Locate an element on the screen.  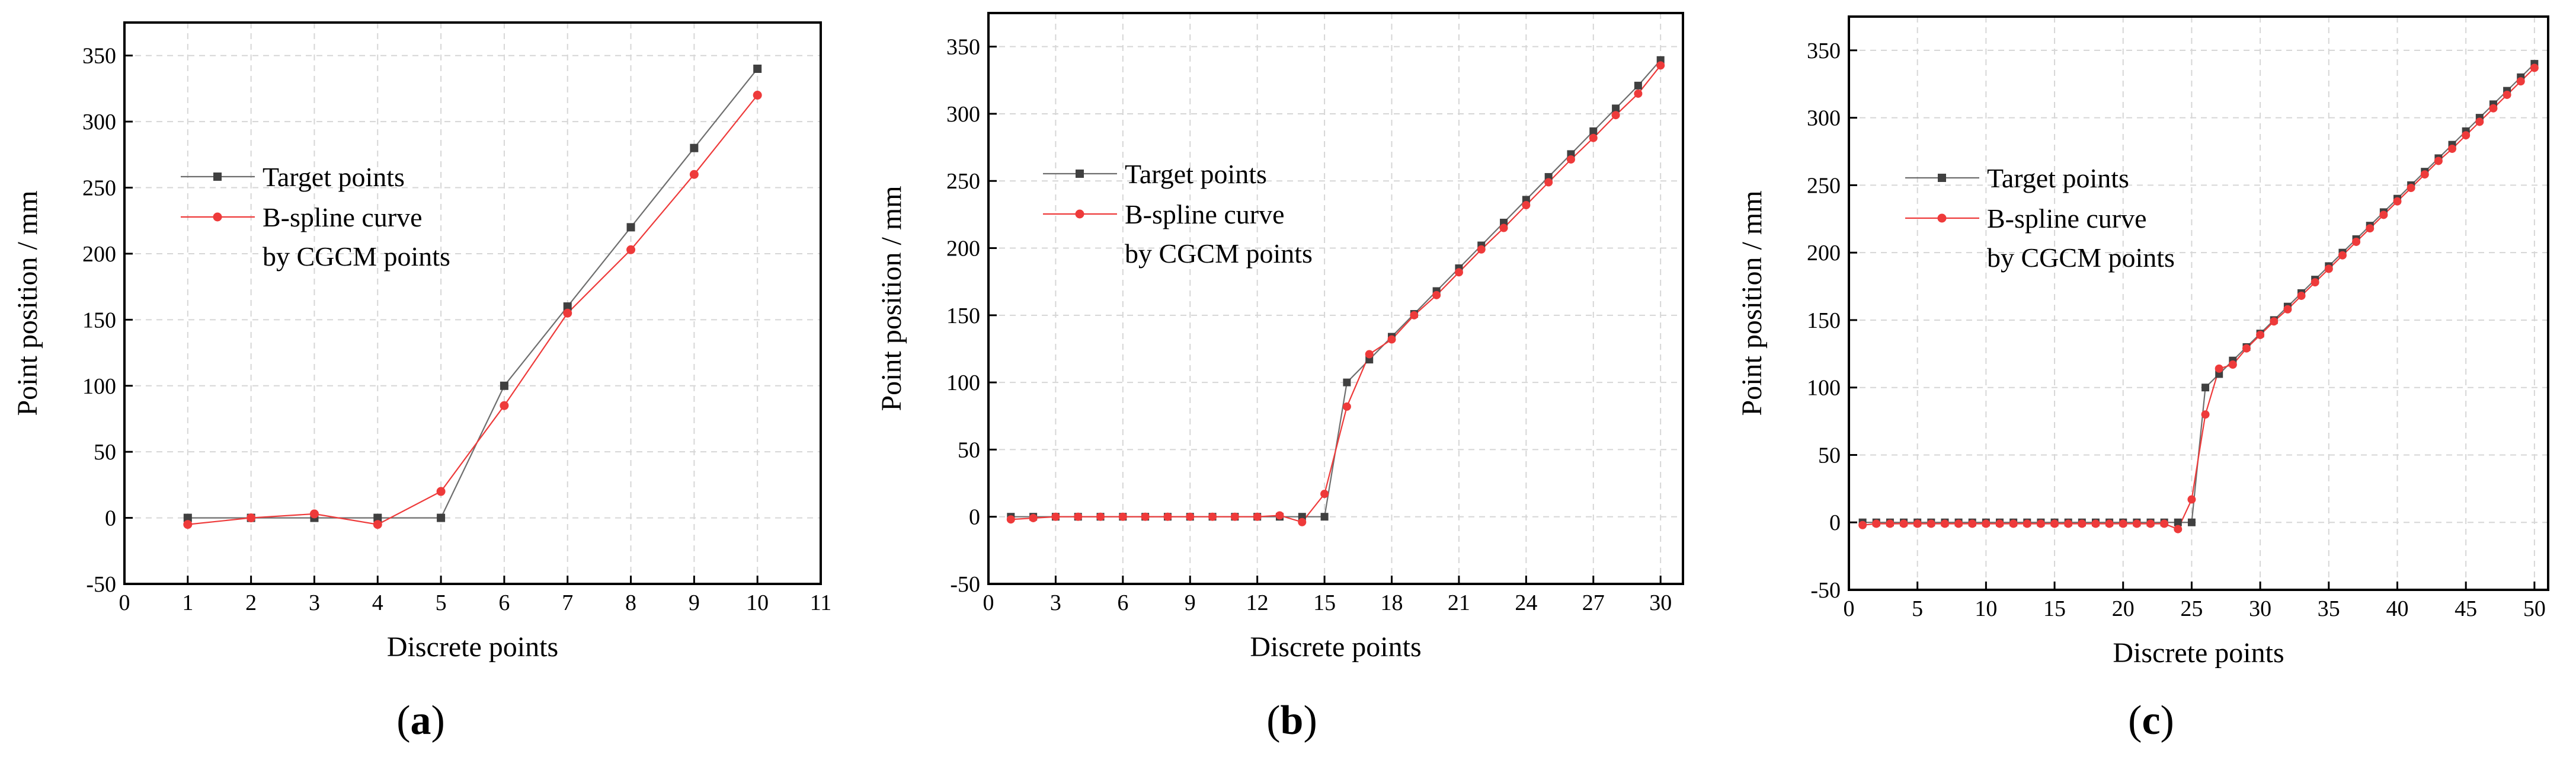
y-axis-title: Point position / mm is located at coordinates (27, 303).